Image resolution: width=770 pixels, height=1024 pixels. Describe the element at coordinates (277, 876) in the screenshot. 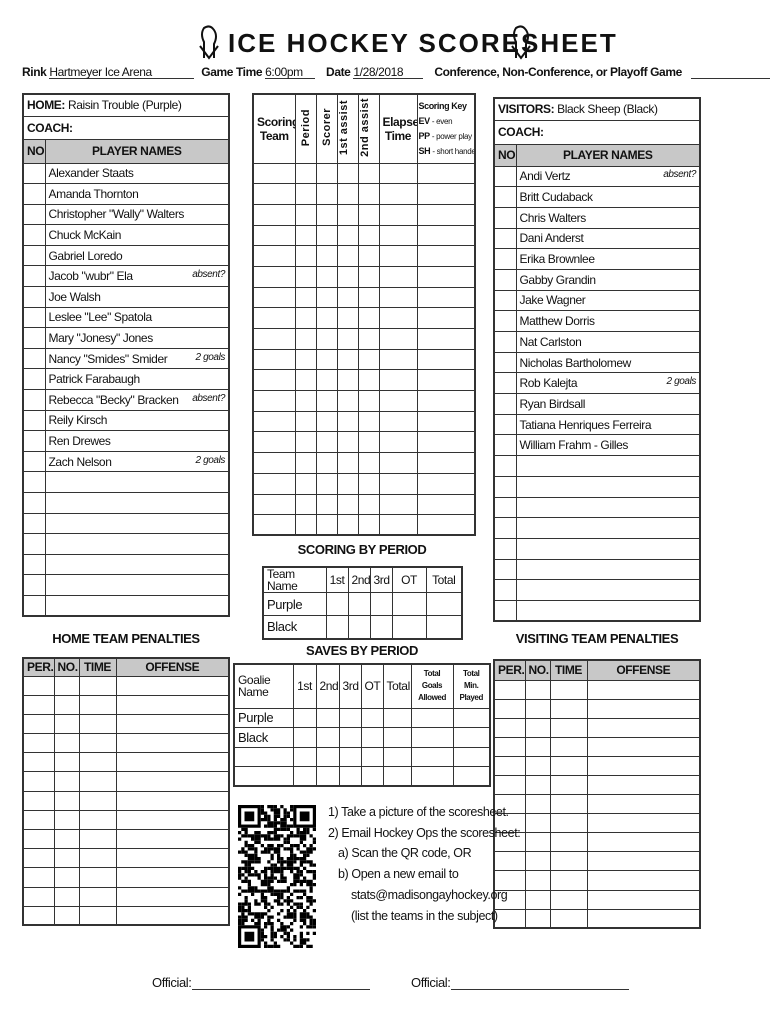

I see `qr-code-icon` at that location.